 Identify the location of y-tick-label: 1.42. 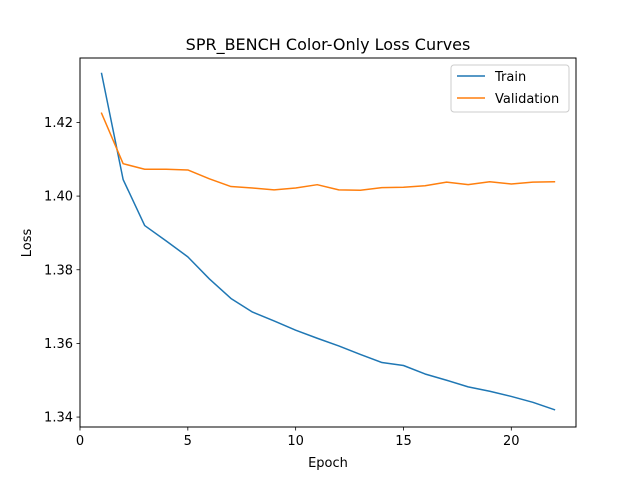
(58, 123).